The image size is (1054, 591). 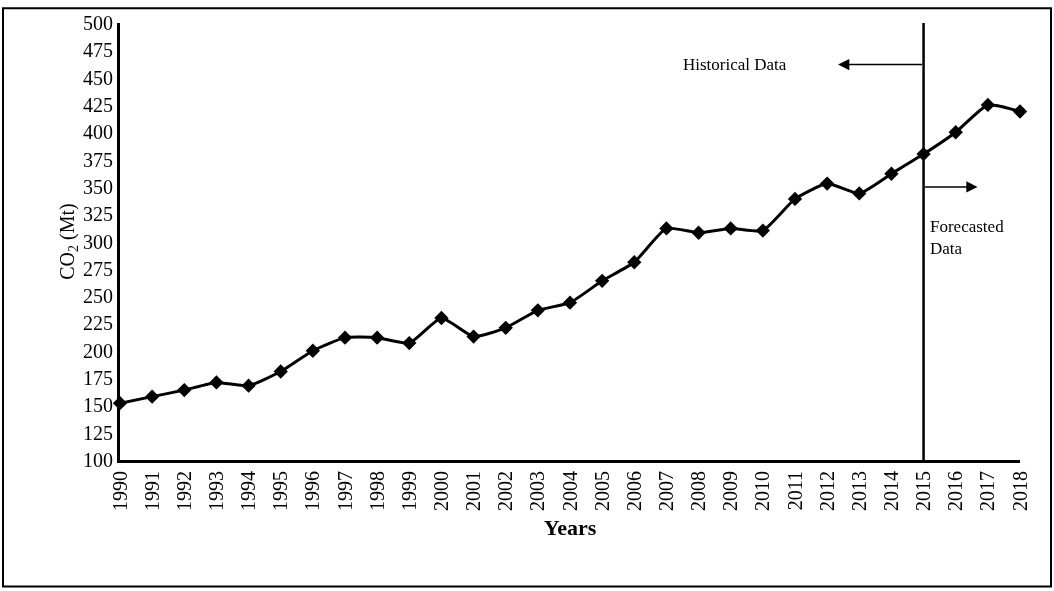 What do you see at coordinates (762, 491) in the screenshot?
I see `x-tick-label: 2010` at bounding box center [762, 491].